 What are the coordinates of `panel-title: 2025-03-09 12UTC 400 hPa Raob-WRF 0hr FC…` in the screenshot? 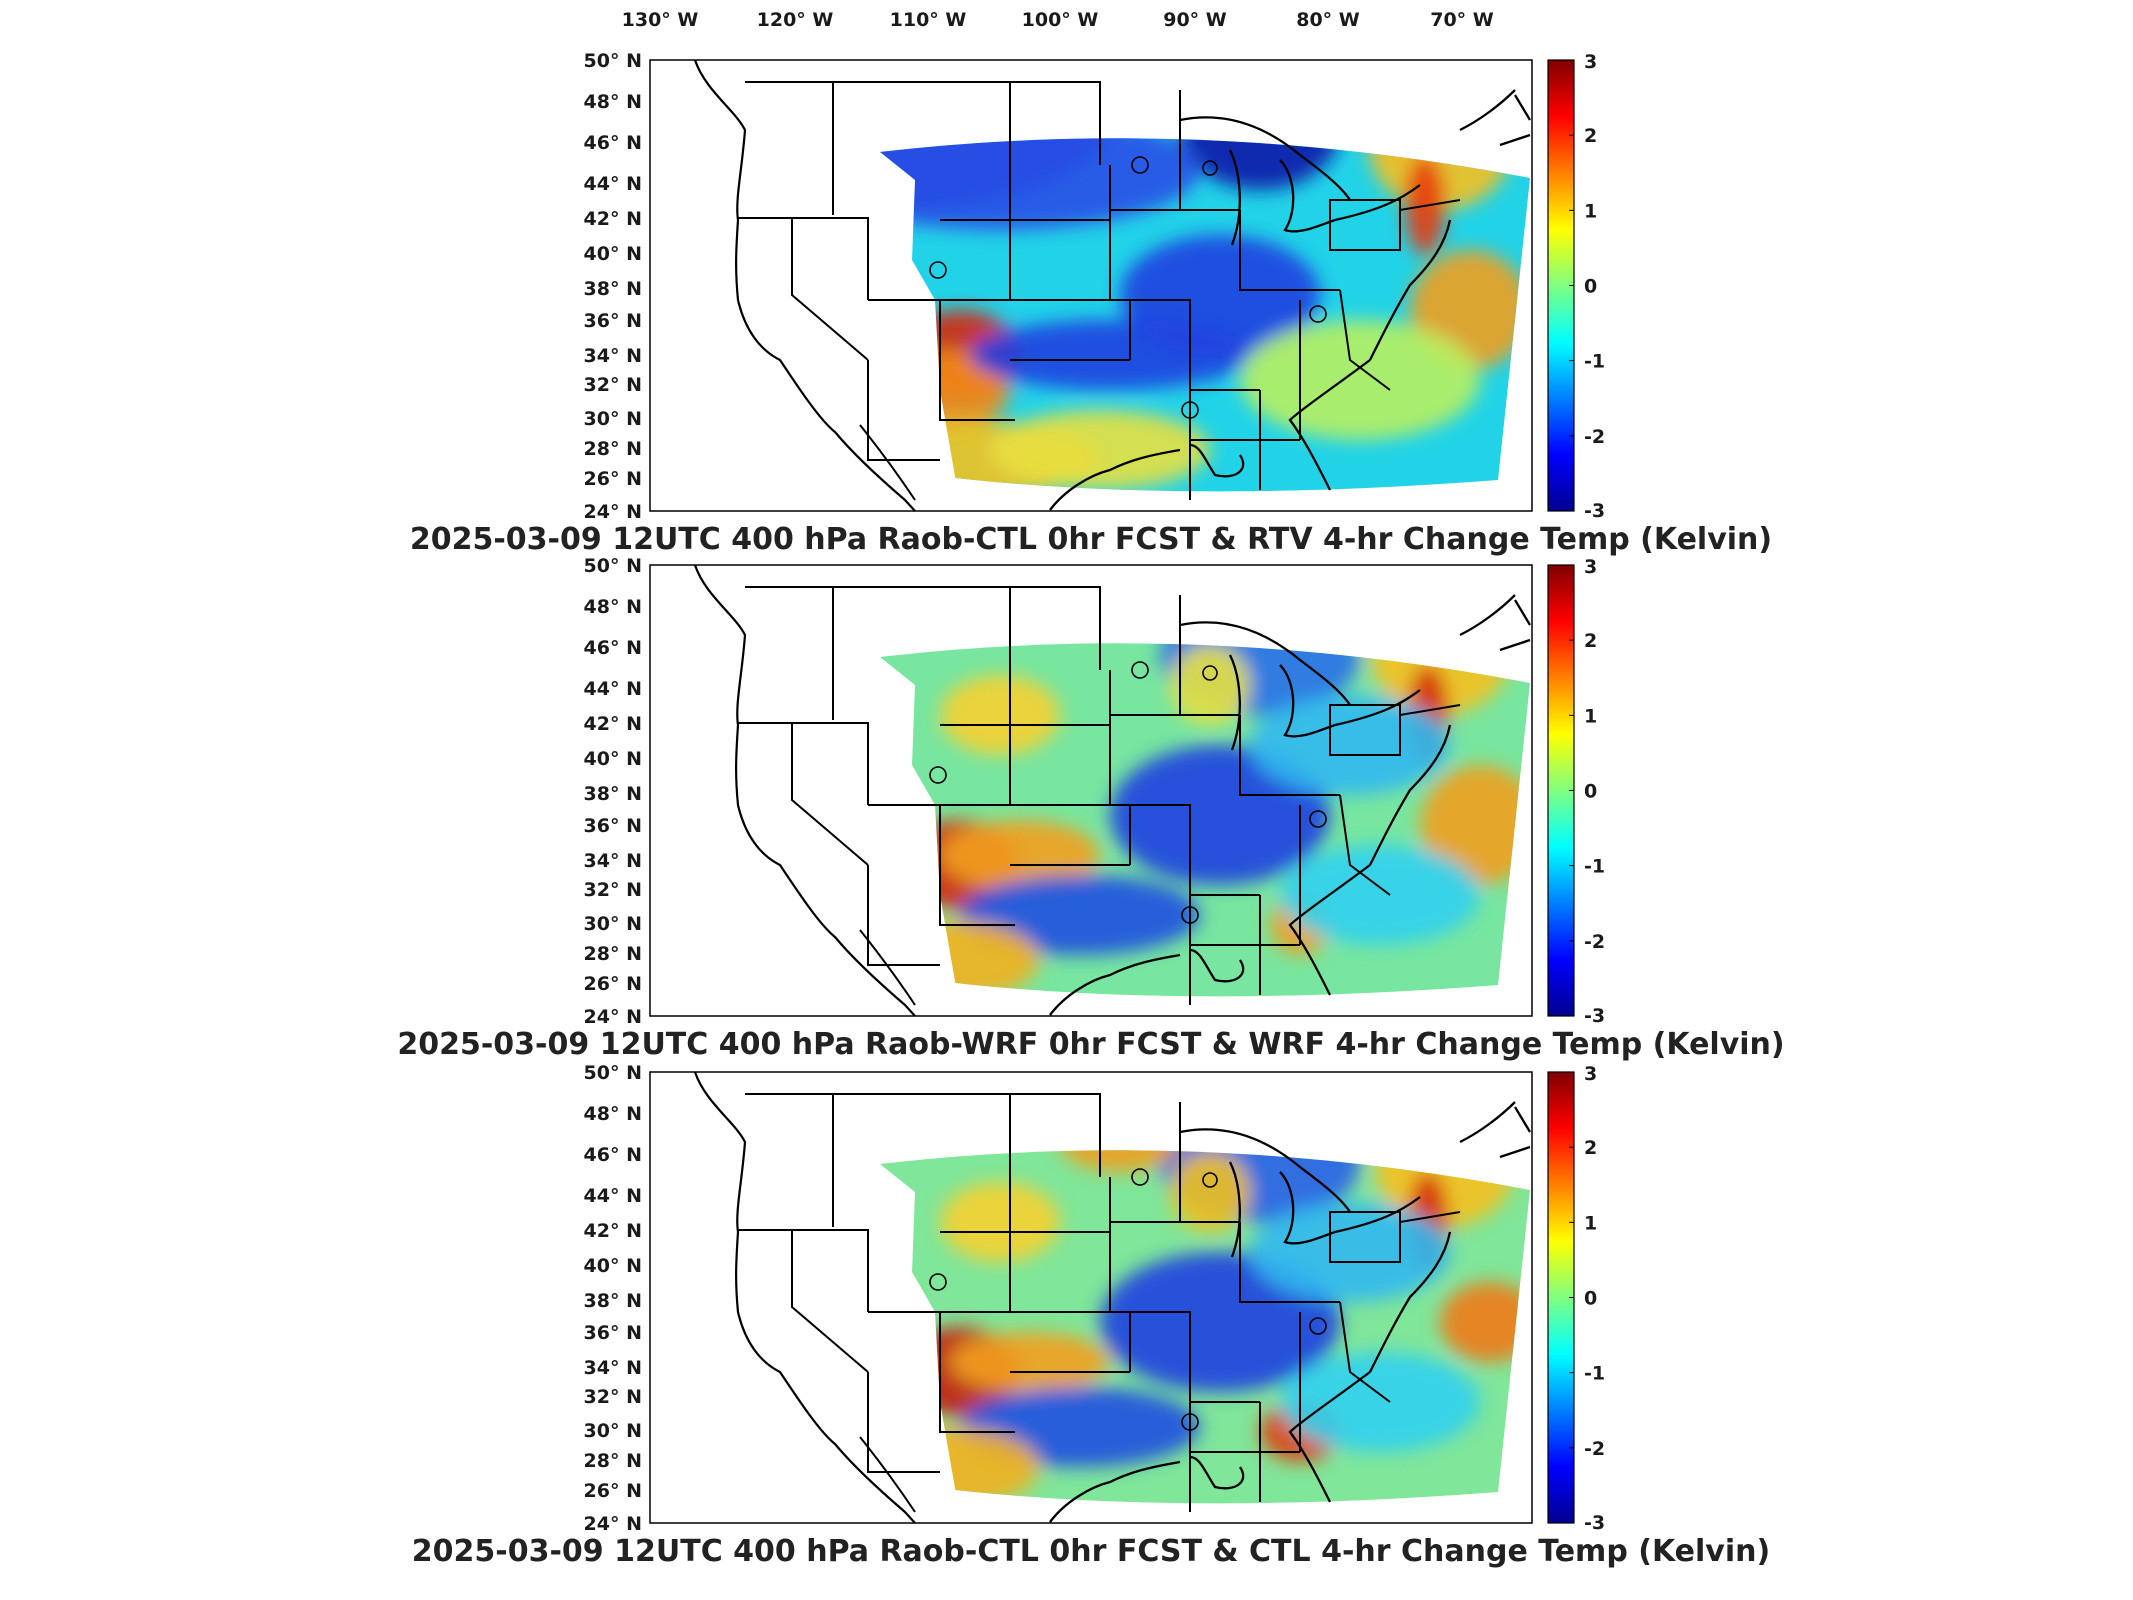 It's located at (1090, 1044).